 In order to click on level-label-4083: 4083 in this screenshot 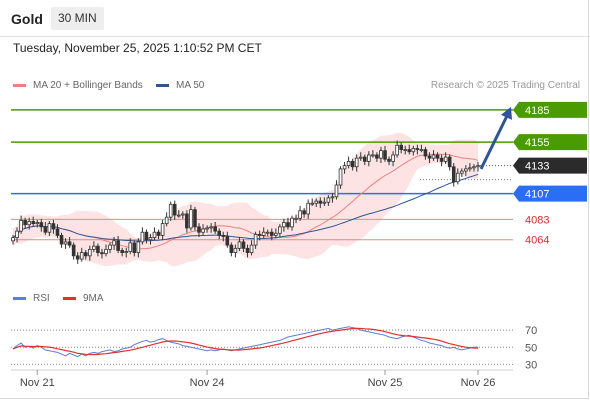, I will do `click(537, 220)`.